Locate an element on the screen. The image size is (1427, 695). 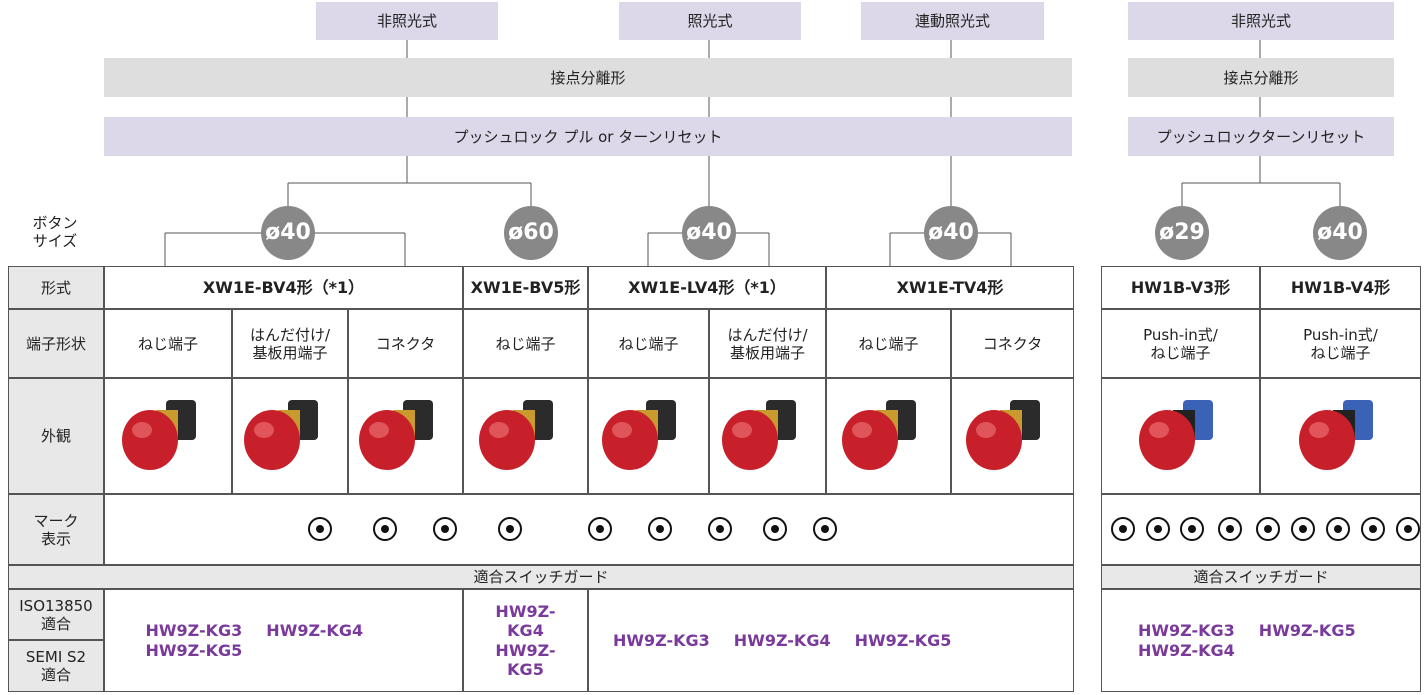
button-size-label: ボタン サイズ is located at coordinates (55, 232).